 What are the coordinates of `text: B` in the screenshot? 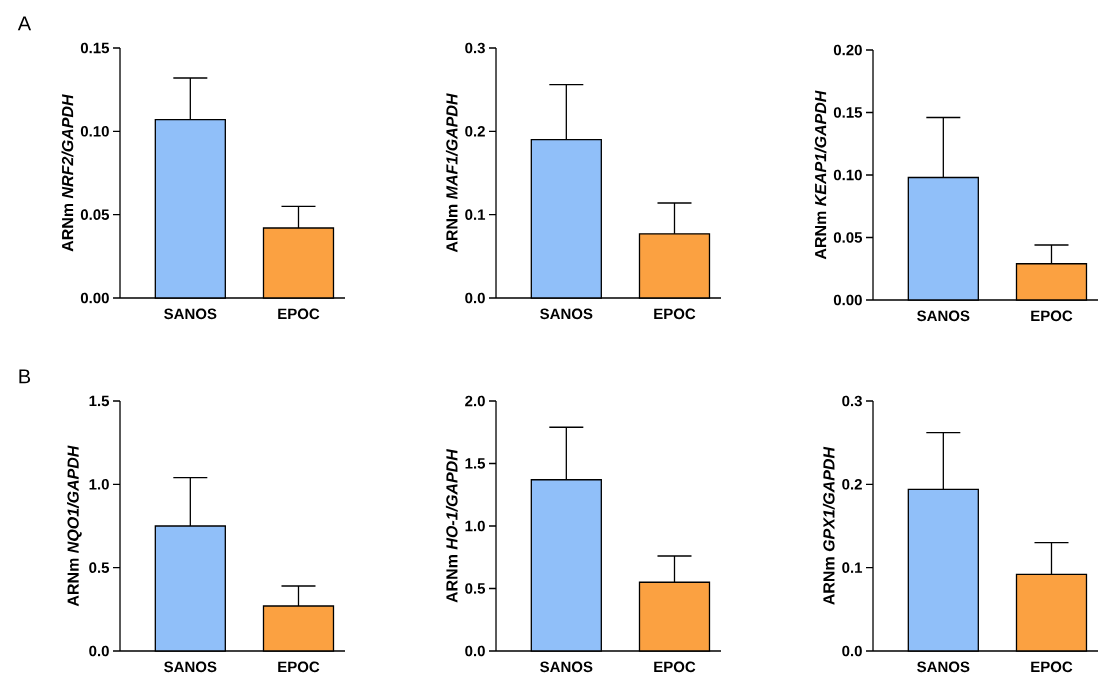 It's located at (25, 376).